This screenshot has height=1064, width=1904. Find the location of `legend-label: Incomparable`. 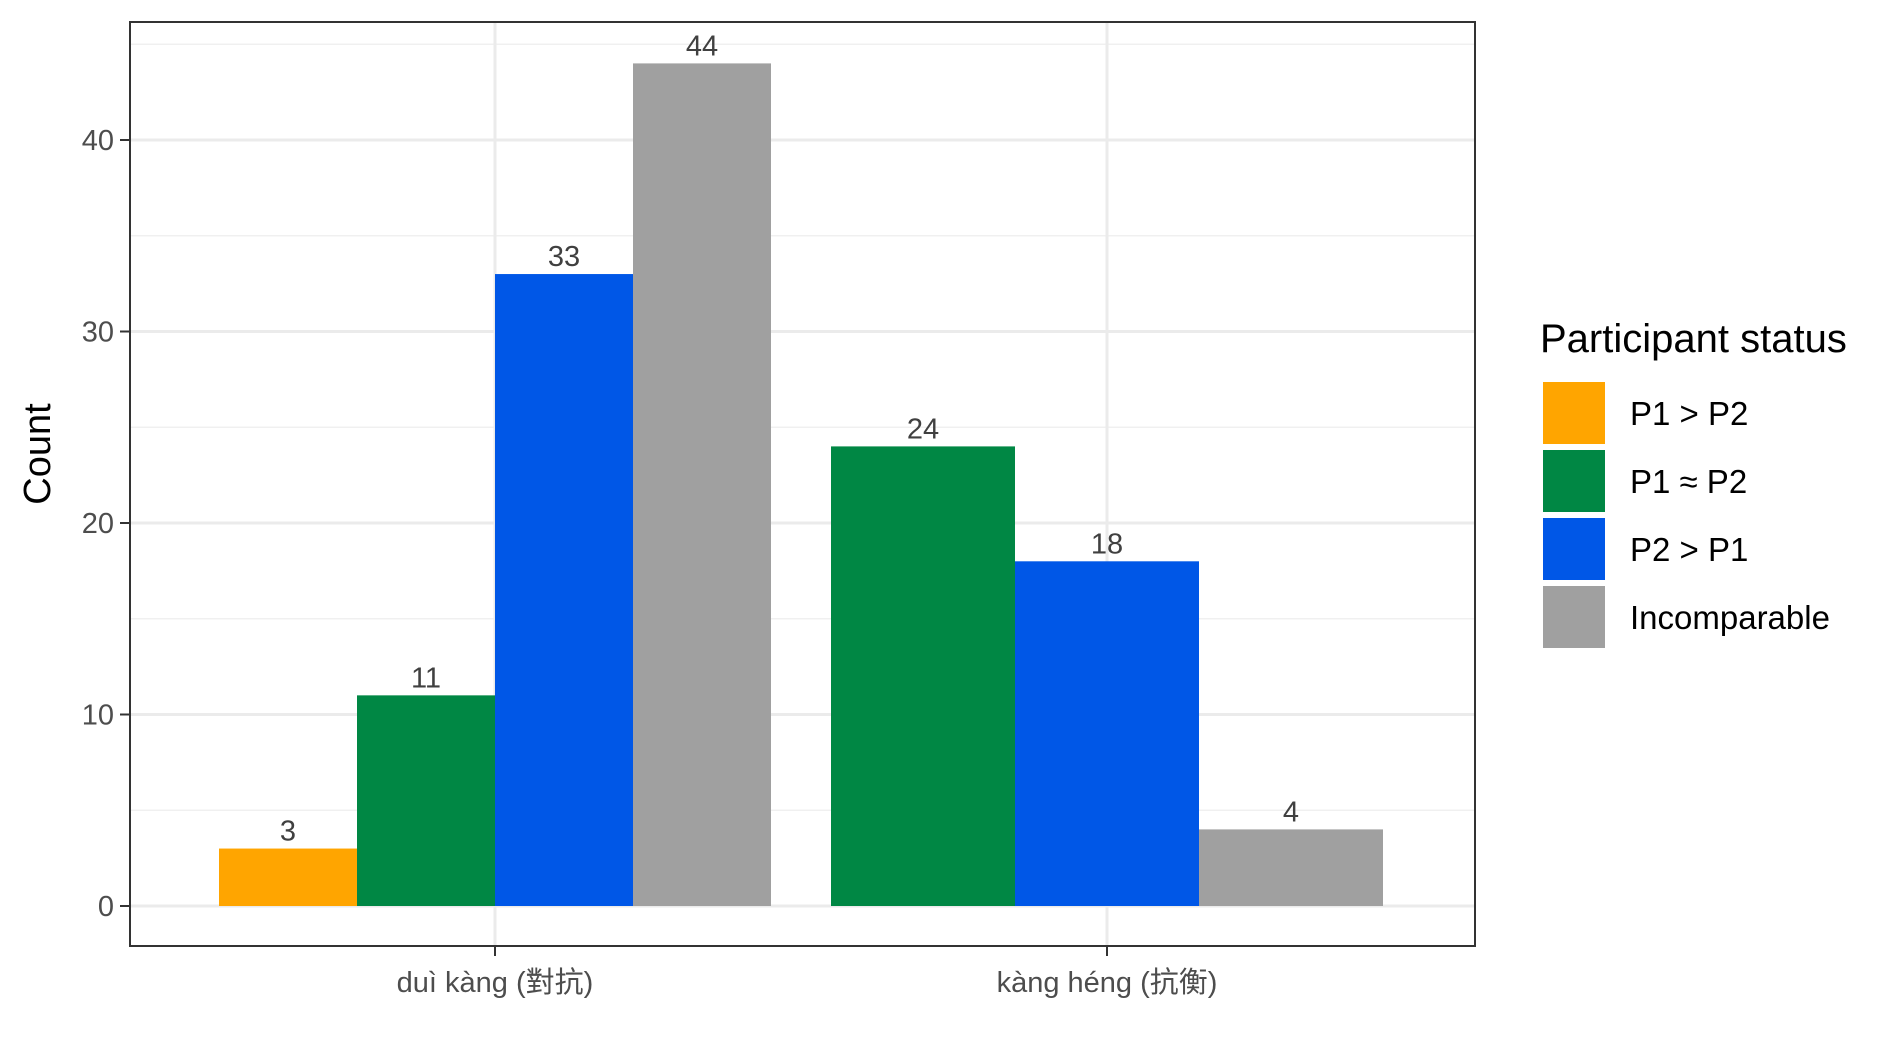

legend-label: Incomparable is located at coordinates (1730, 617).